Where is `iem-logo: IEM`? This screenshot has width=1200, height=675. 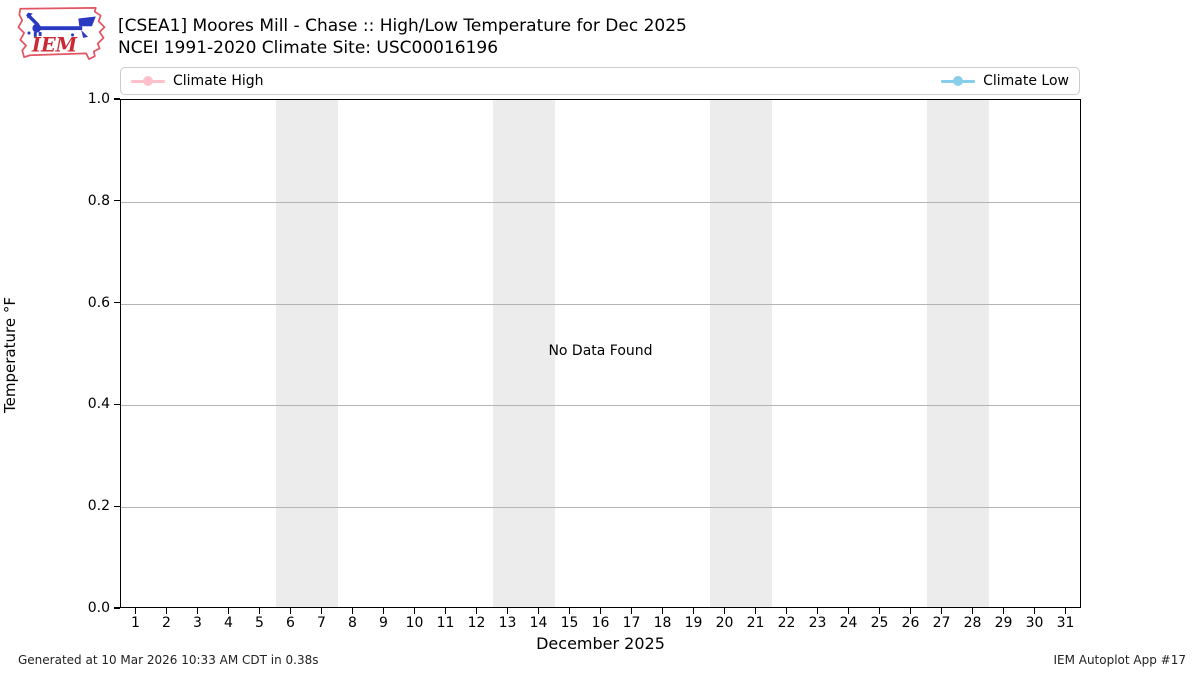 iem-logo: IEM is located at coordinates (59, 33).